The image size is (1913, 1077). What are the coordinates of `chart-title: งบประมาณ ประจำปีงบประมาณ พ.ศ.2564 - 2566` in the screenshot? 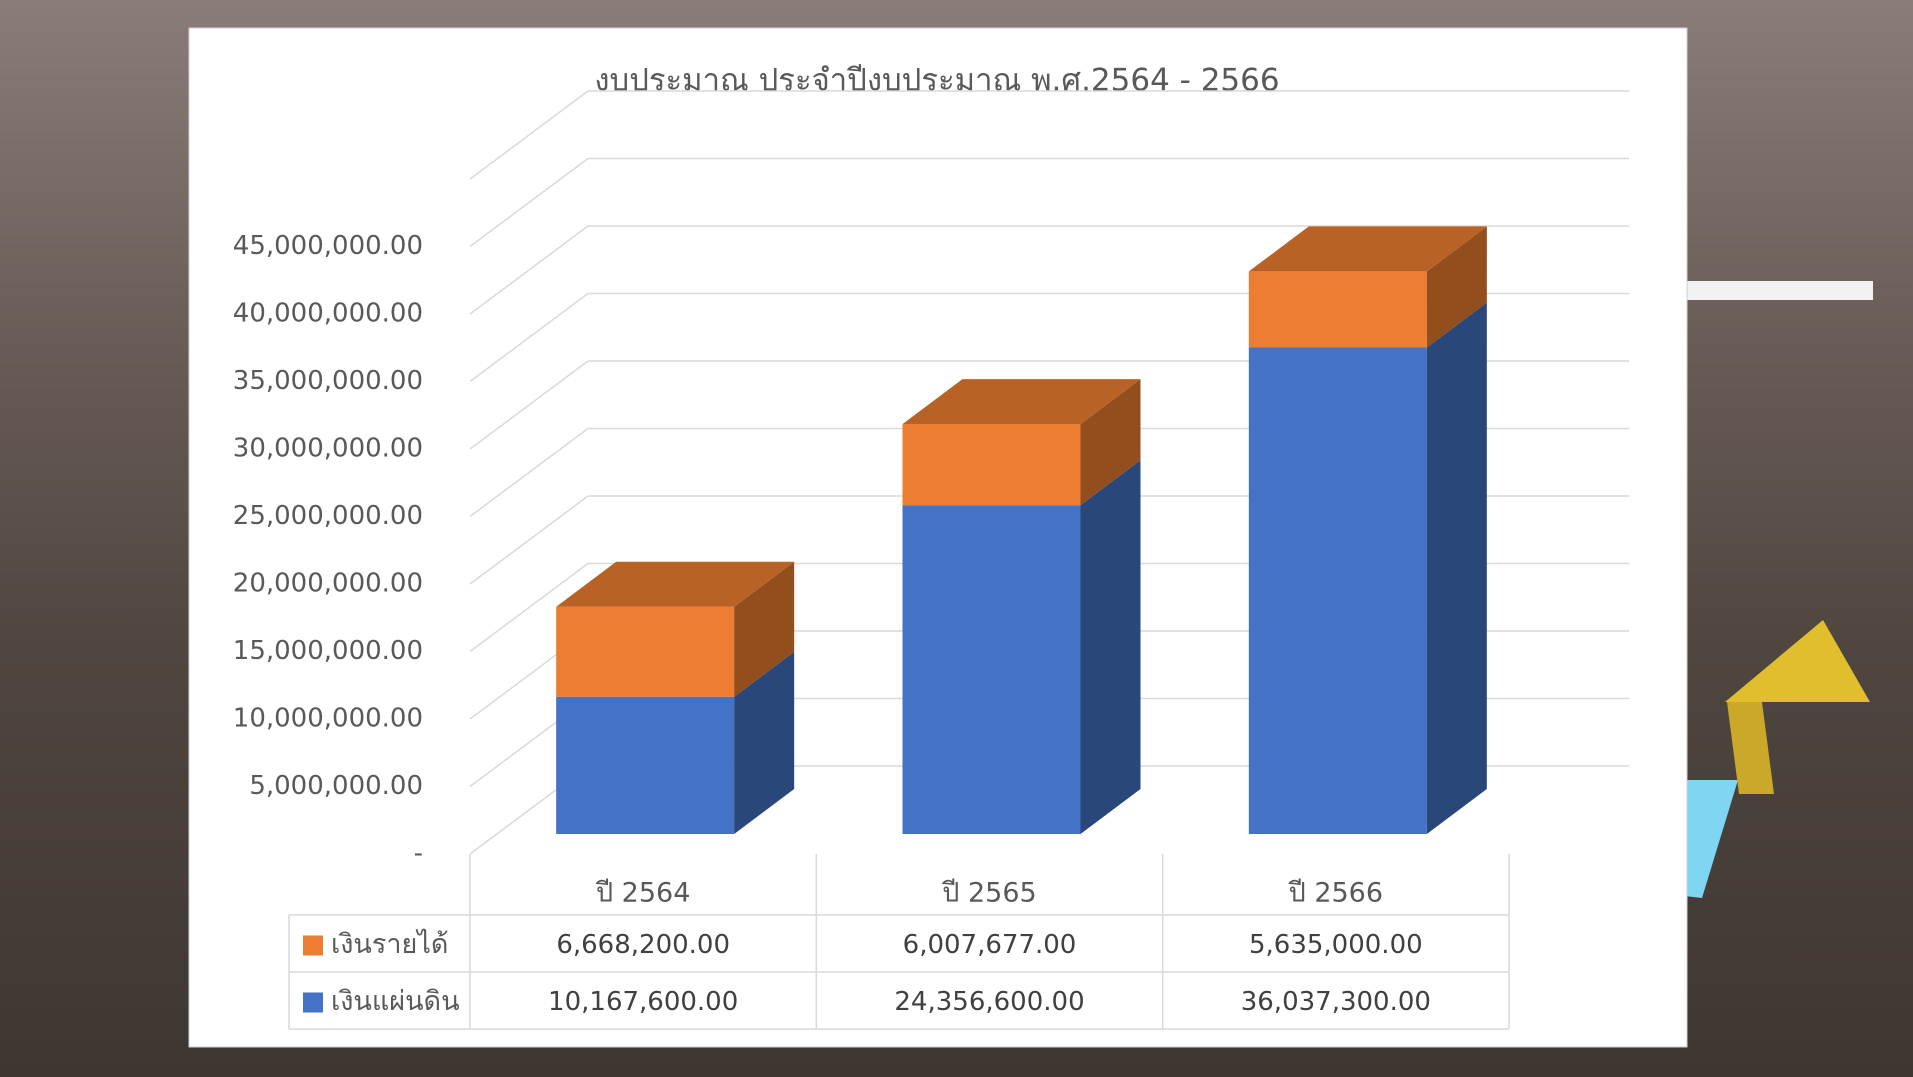 It's located at (936, 81).